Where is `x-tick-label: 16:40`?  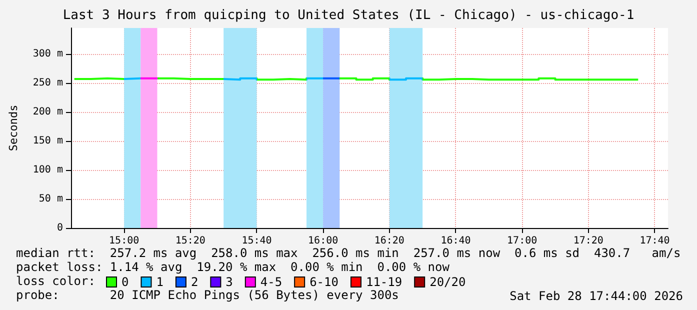 x-tick-label: 16:40 is located at coordinates (455, 241).